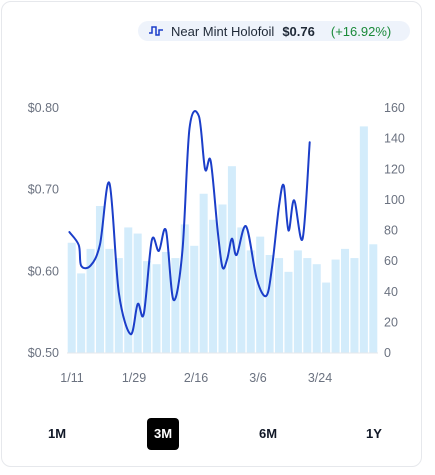  Describe the element at coordinates (361, 31) in the screenshot. I see `legend-change: (+16.92%)` at that location.